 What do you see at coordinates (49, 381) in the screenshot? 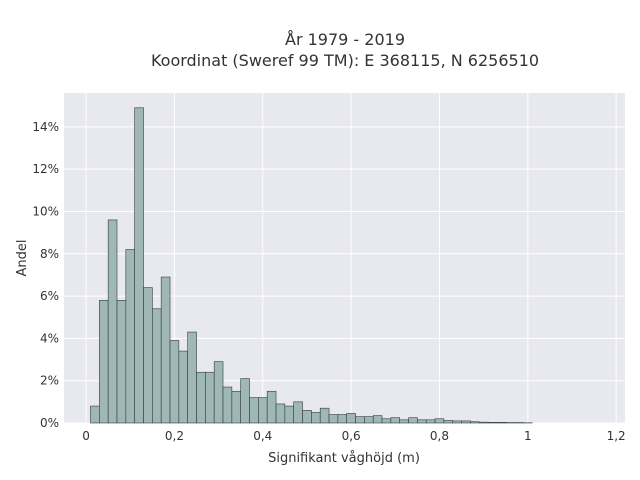
I see `y-tick-label: 2%` at bounding box center [49, 381].